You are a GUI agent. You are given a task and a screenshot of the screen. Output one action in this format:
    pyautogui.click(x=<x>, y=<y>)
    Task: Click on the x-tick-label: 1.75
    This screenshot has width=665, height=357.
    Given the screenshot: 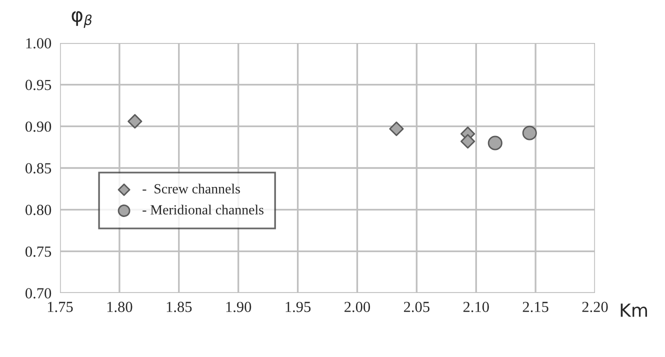 What is the action you would take?
    pyautogui.click(x=60, y=307)
    